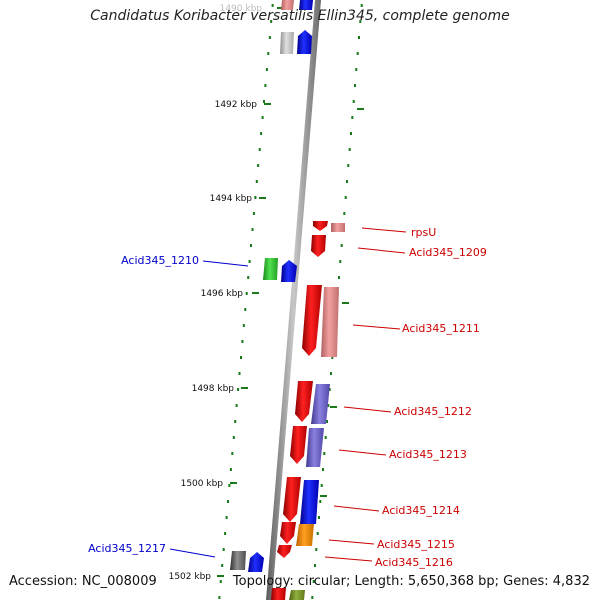 The height and width of the screenshot is (600, 600). Describe the element at coordinates (421, 510) in the screenshot. I see `gene-label-acid345-1214: Acid345_1214` at that location.